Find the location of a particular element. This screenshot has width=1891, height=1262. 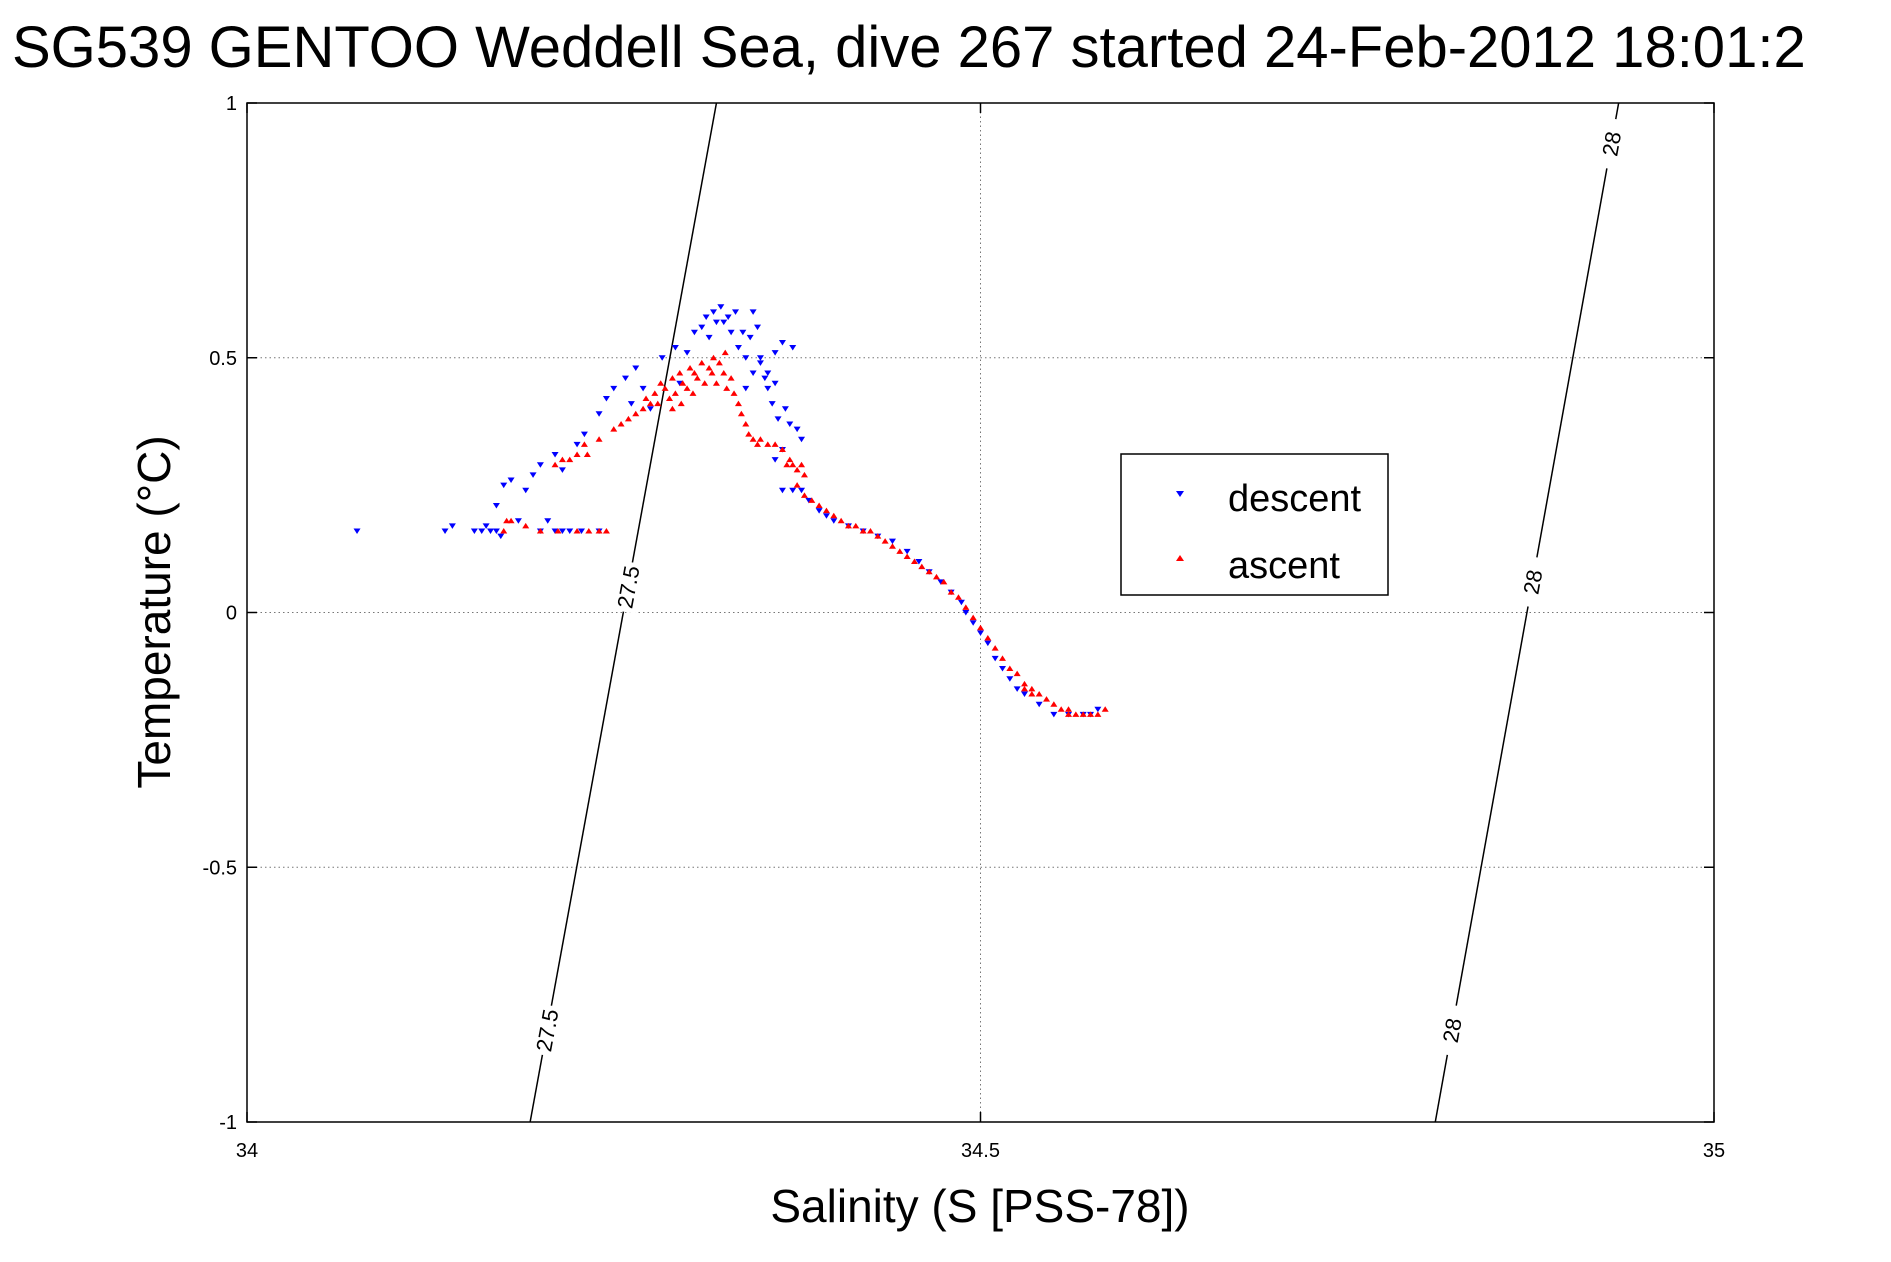

y-tick-label: 1 is located at coordinates (231, 104).